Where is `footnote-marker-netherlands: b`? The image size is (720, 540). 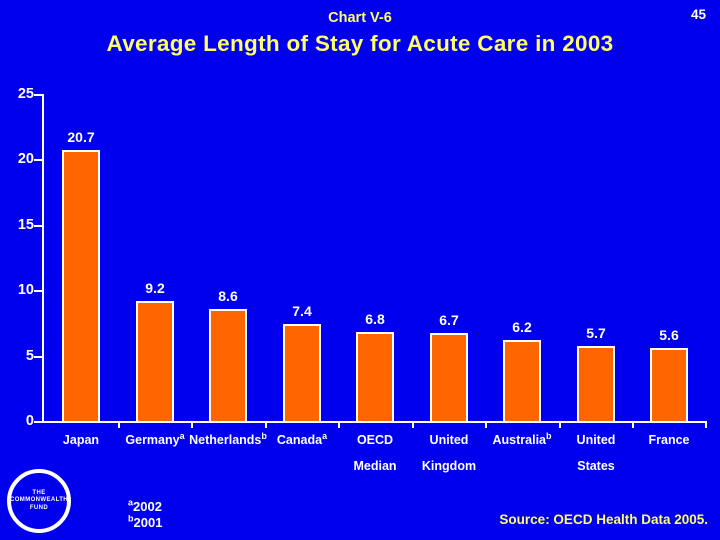 footnote-marker-netherlands: b is located at coordinates (264, 435).